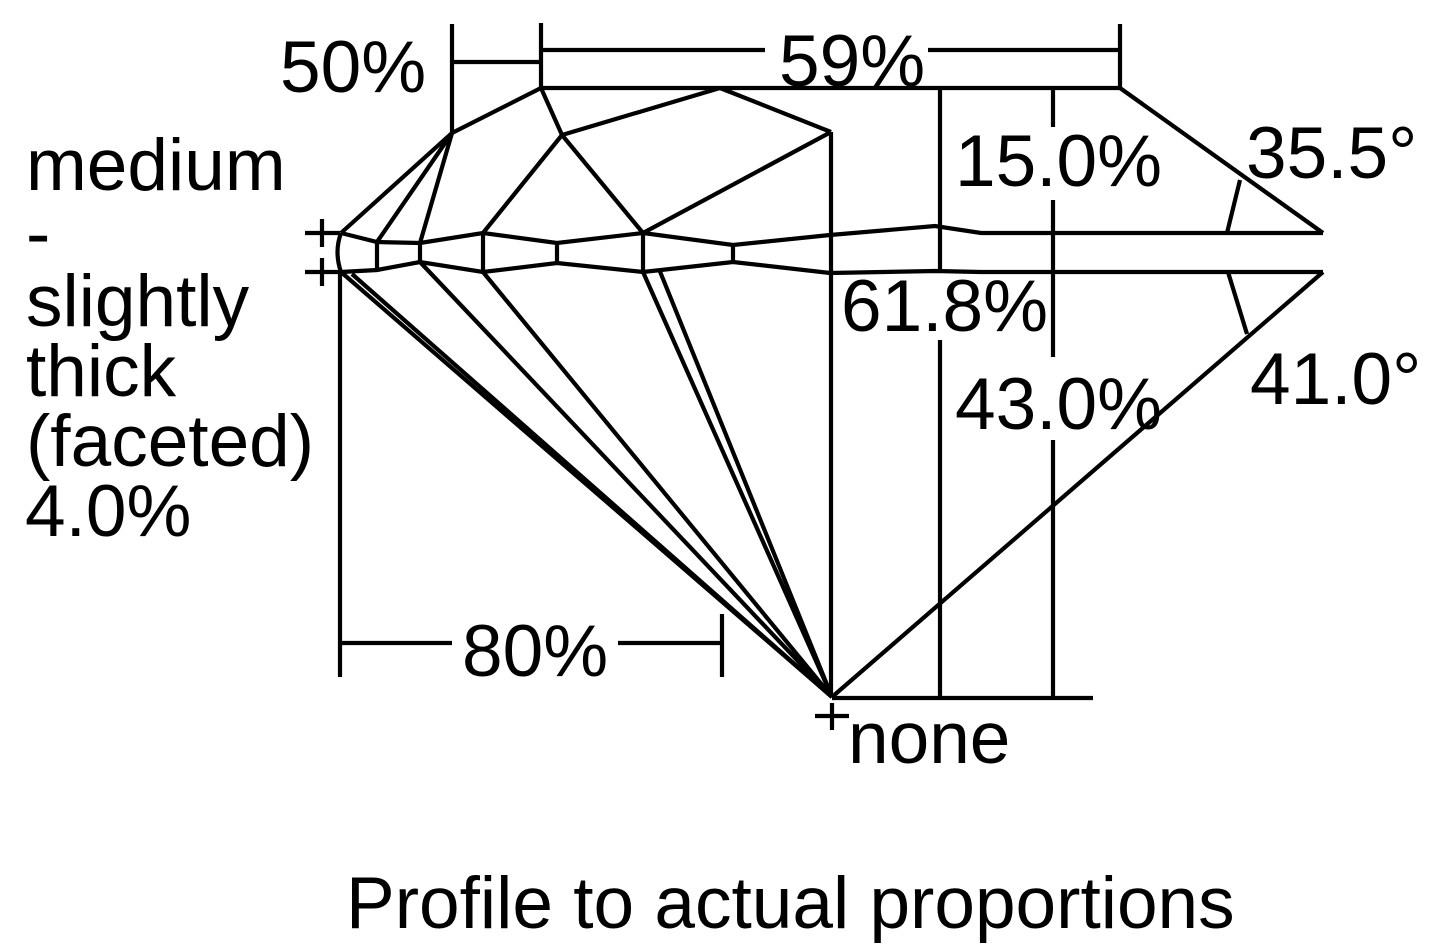  Describe the element at coordinates (790, 903) in the screenshot. I see `diagram-caption: Profile to actual proportions` at that location.